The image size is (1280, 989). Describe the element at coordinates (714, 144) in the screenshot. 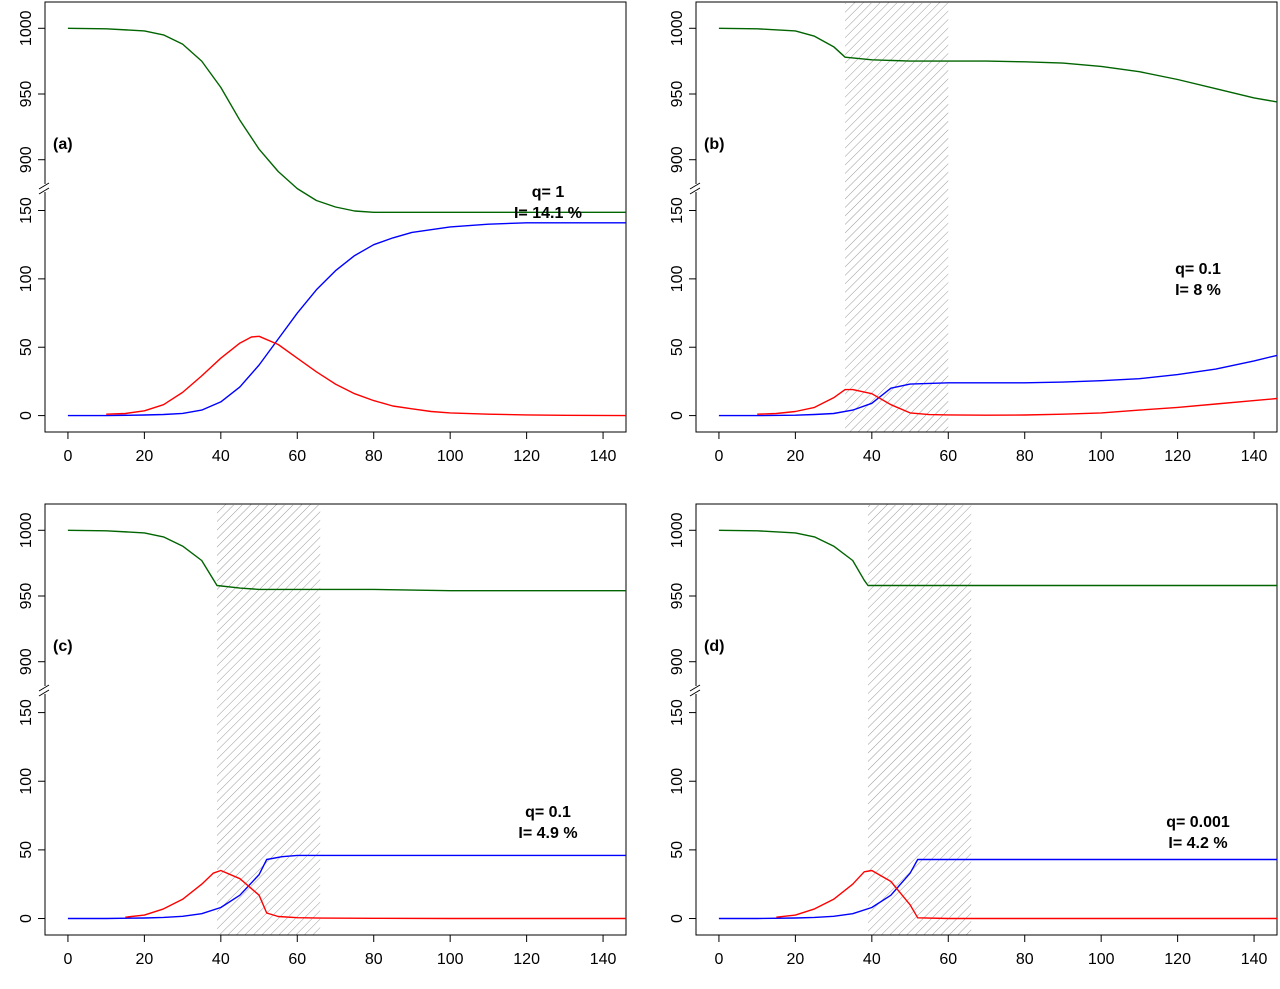

I see `panel-label: (b)` at that location.